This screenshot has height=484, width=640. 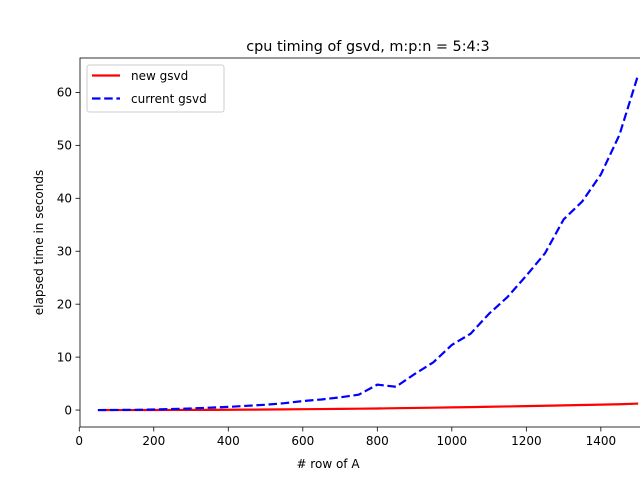 I want to click on y-tick-label: 10, so click(x=64, y=357).